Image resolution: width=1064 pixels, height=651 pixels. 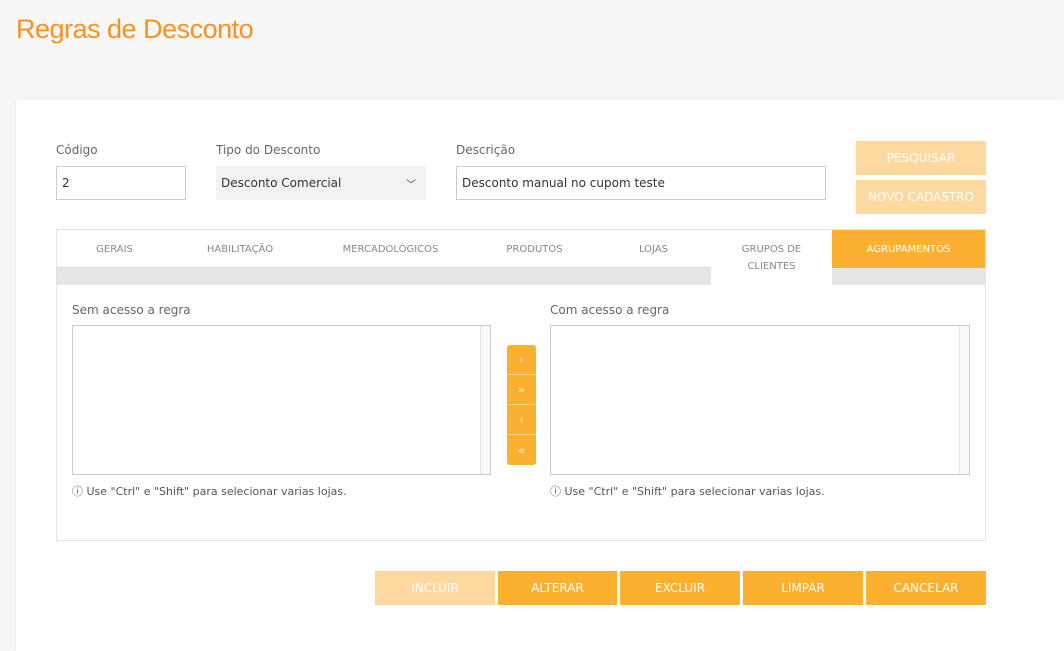 I want to click on page-title: Regras de Desconto, so click(x=135, y=29).